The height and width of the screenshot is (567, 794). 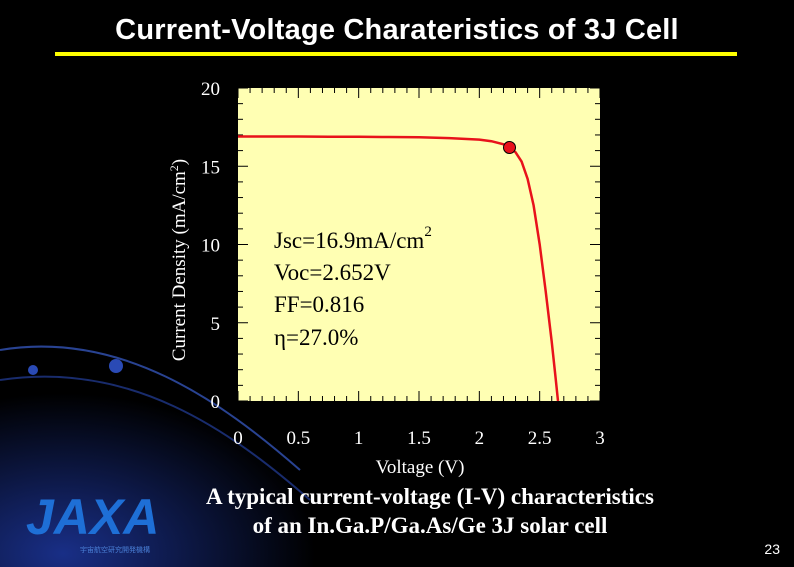 I want to click on jaxa-logo-subtext: 宇宙航空研究開発機構, so click(x=115, y=549).